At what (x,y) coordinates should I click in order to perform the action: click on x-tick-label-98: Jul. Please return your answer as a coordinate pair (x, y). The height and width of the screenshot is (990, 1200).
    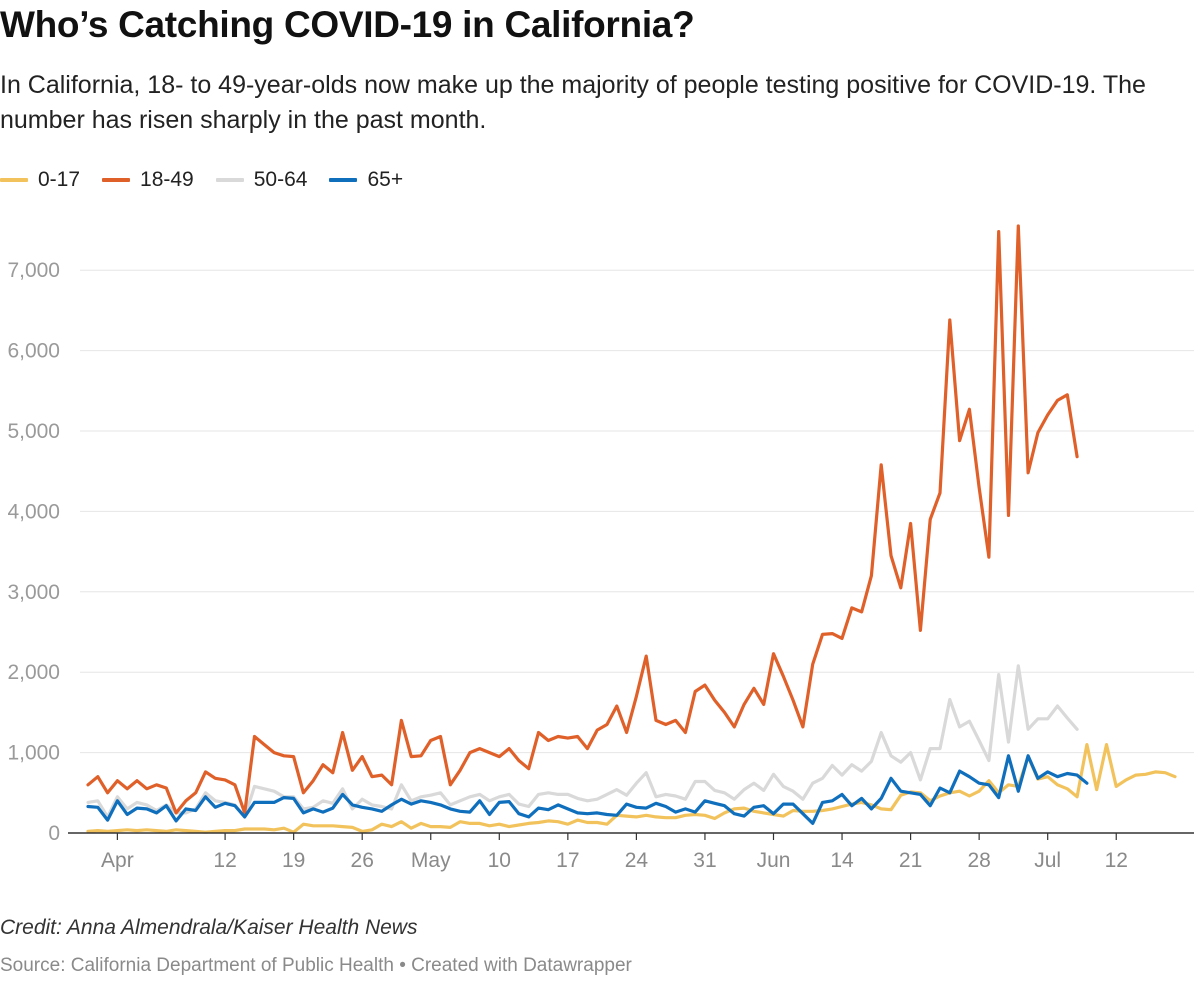
    Looking at the image, I should click on (1047, 860).